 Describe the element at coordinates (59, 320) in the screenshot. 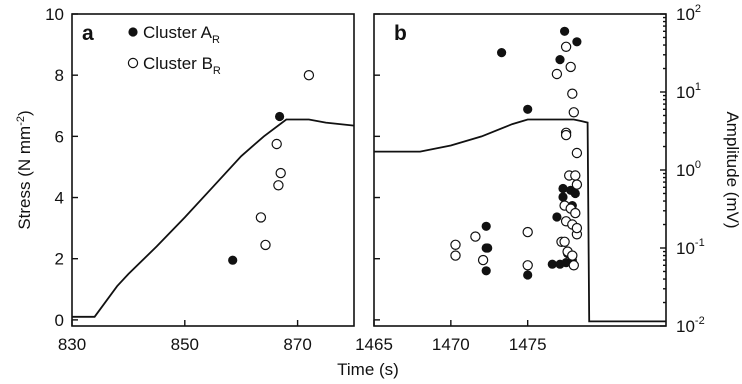

I see `y-tick-label: 0` at that location.